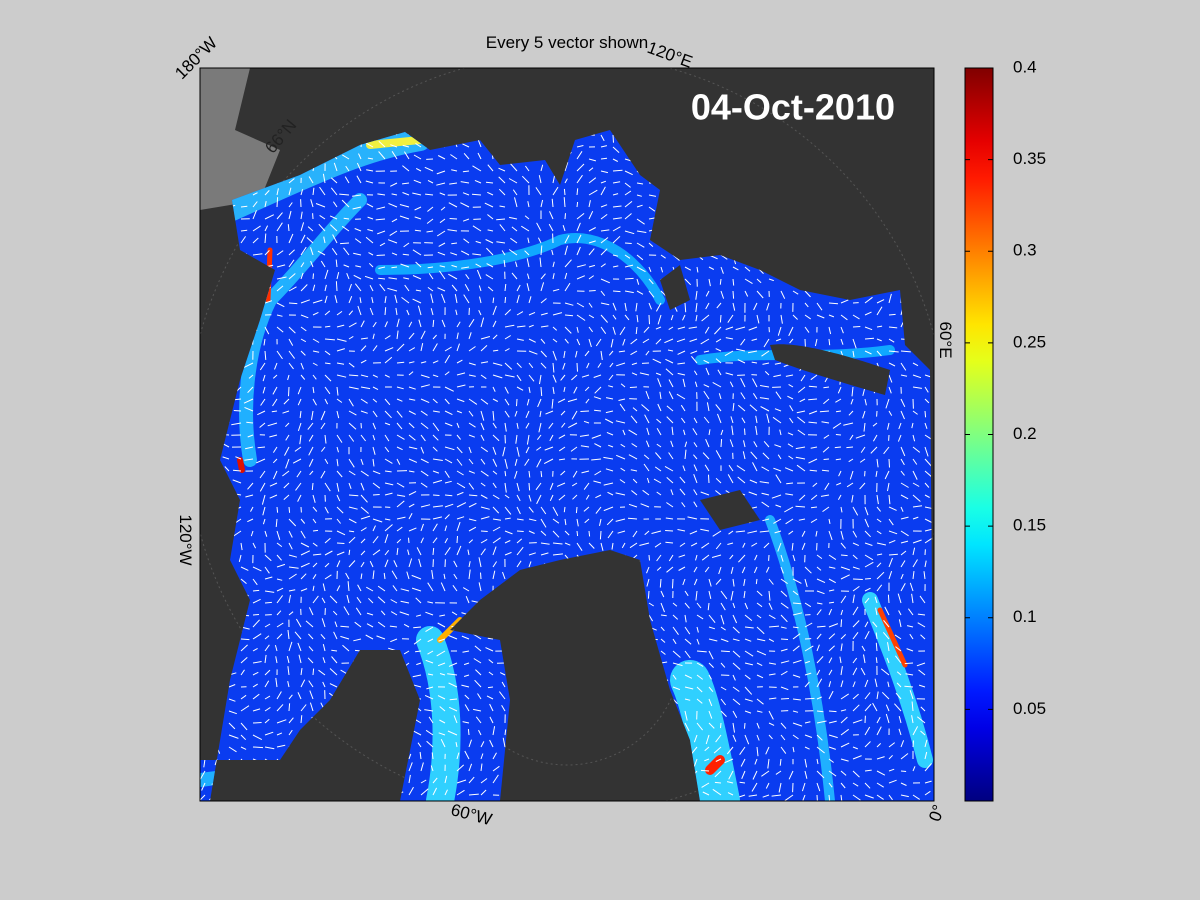  What do you see at coordinates (1025, 433) in the screenshot?
I see `colorbar-tick-label: 0.2` at bounding box center [1025, 433].